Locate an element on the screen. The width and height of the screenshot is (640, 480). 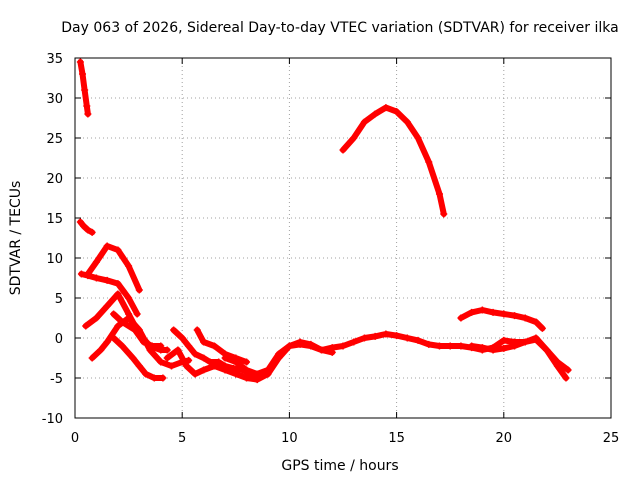
y-tick-label: 20 is located at coordinates (54, 179).